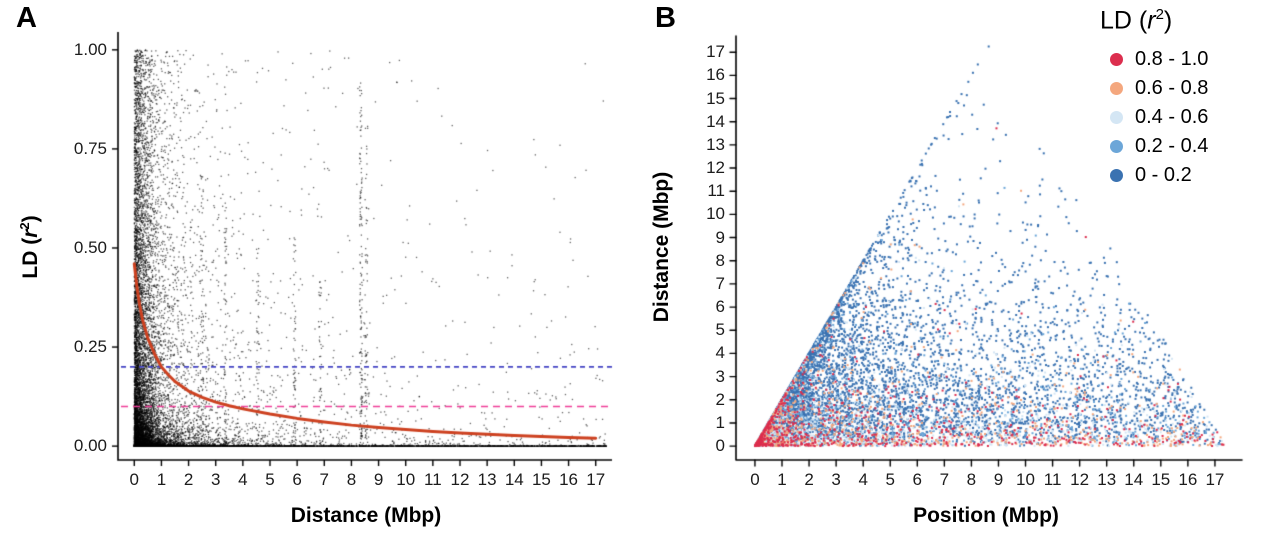  What do you see at coordinates (715, 214) in the screenshot?
I see `panel-b-y-tick-label: 10` at bounding box center [715, 214].